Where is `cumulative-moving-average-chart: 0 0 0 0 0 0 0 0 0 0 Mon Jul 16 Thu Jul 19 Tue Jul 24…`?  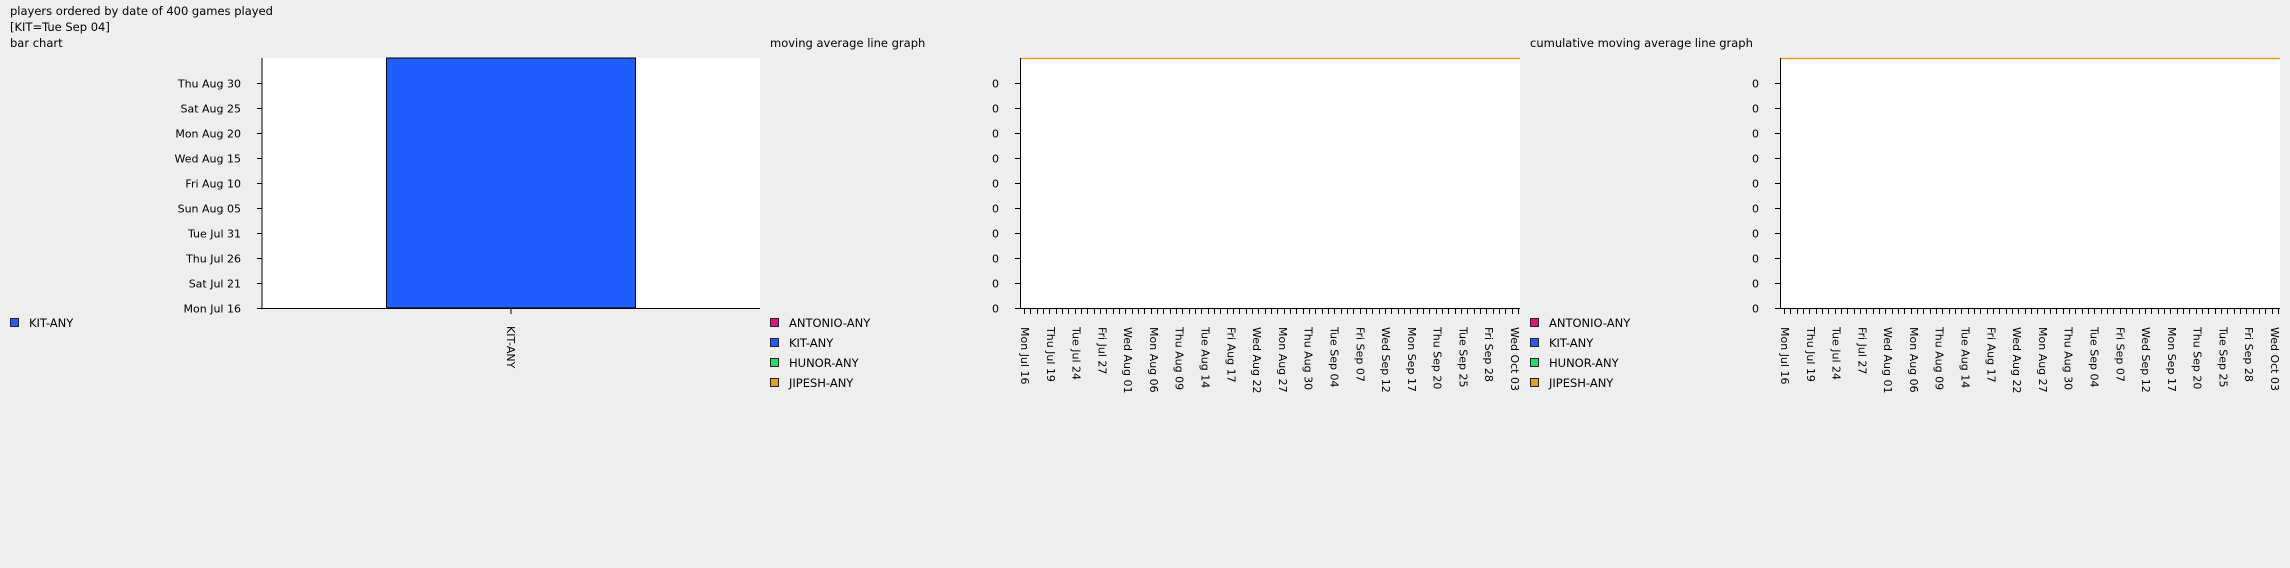 cumulative-moving-average-chart: 0 0 0 0 0 0 0 0 0 0 Mon Jul 16 Thu Jul 19 Tue Jul 24… is located at coordinates (2016, 225).